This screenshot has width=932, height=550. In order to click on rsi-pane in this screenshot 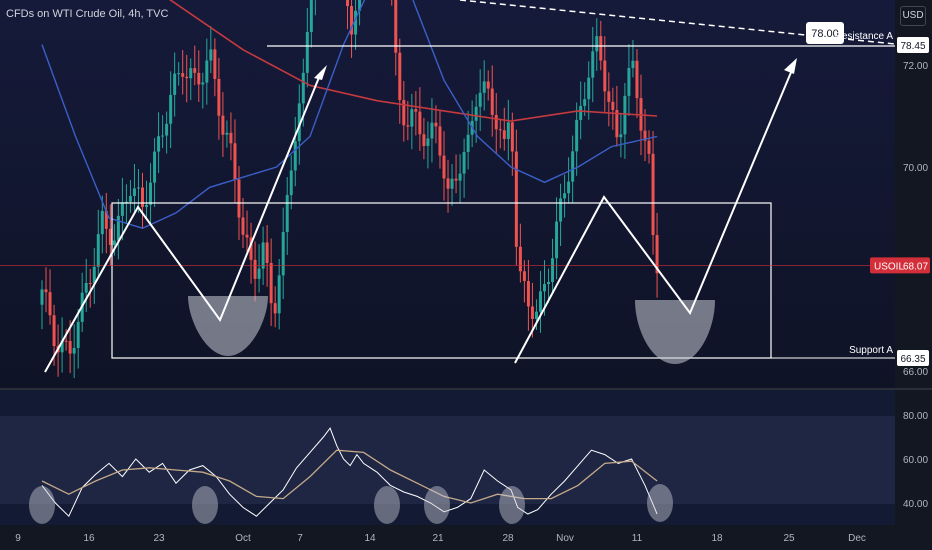, I will do `click(351, 475)`.